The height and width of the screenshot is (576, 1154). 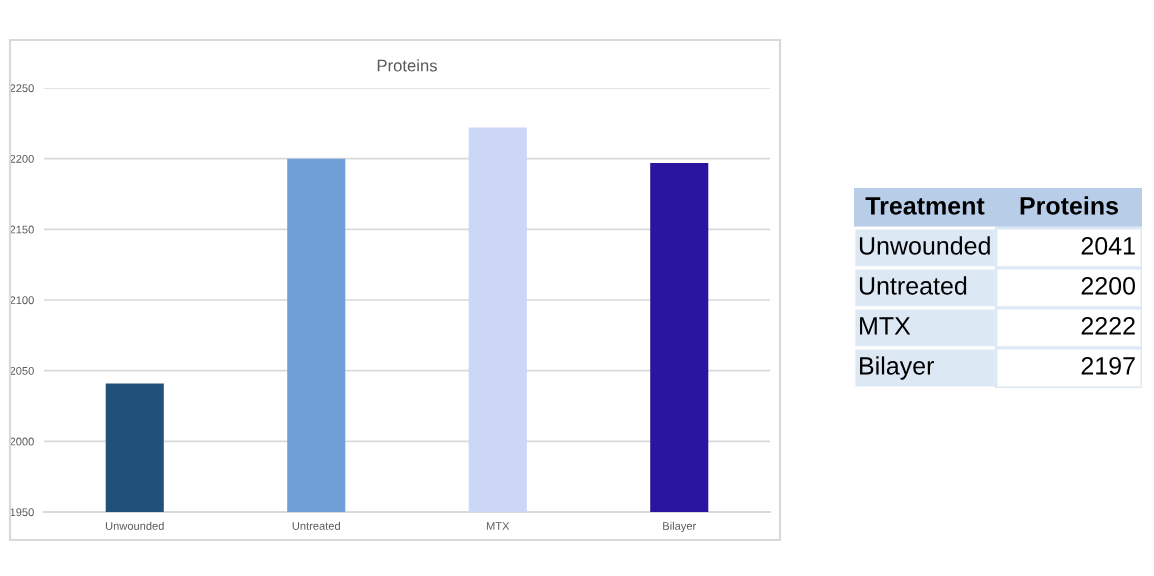 What do you see at coordinates (407, 65) in the screenshot?
I see `chart-title: Proteins` at bounding box center [407, 65].